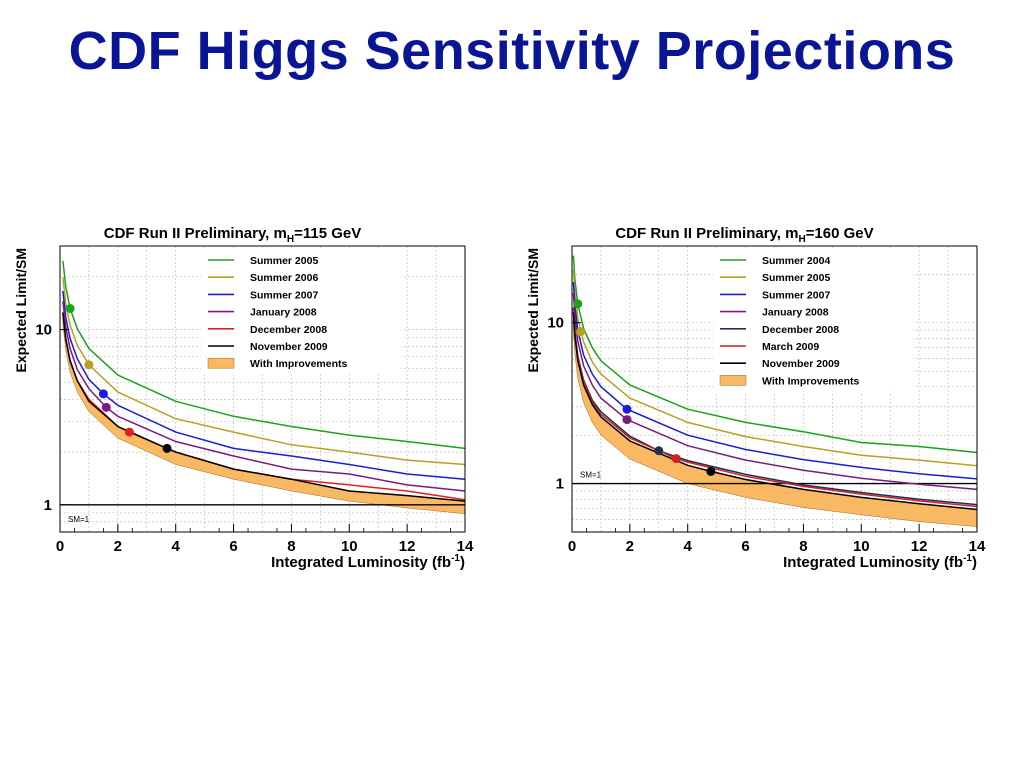  What do you see at coordinates (796, 261) in the screenshot?
I see `chart1-legend-label-summer-2004: Summer 2004` at bounding box center [796, 261].